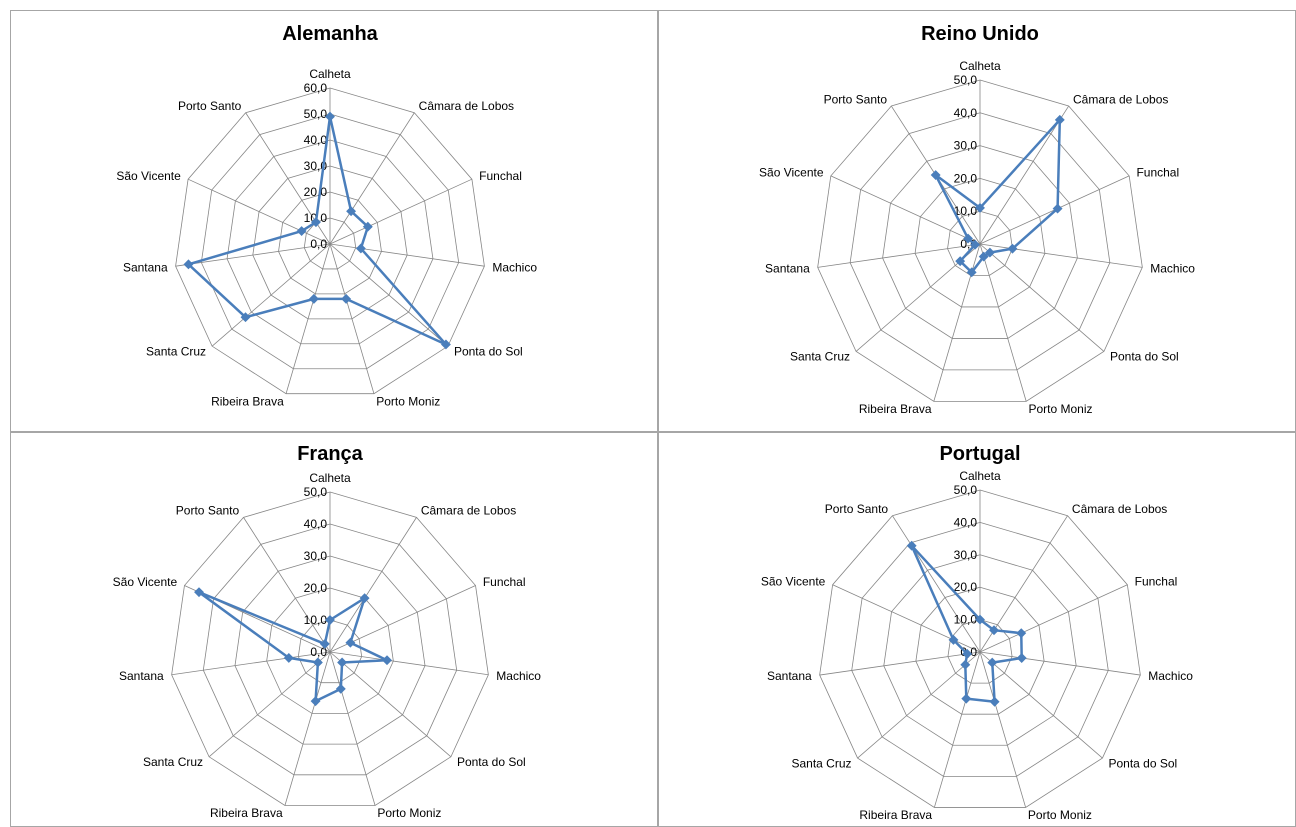 This screenshot has width=1296, height=827. What do you see at coordinates (318, 244) in the screenshot?
I see `tick-label: 0,0` at bounding box center [318, 244].